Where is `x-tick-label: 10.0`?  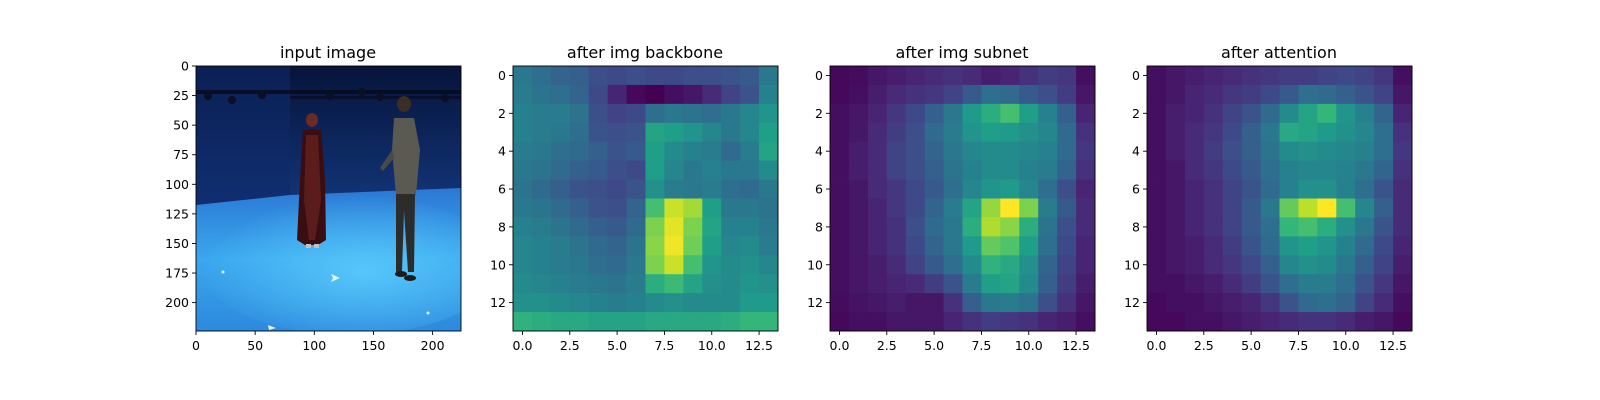
x-tick-label: 10.0 is located at coordinates (1346, 345).